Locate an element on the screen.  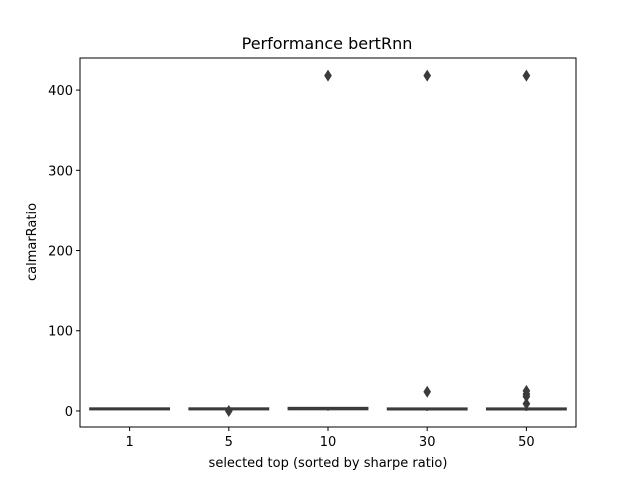
y-tick-label: 300 is located at coordinates (60, 171).